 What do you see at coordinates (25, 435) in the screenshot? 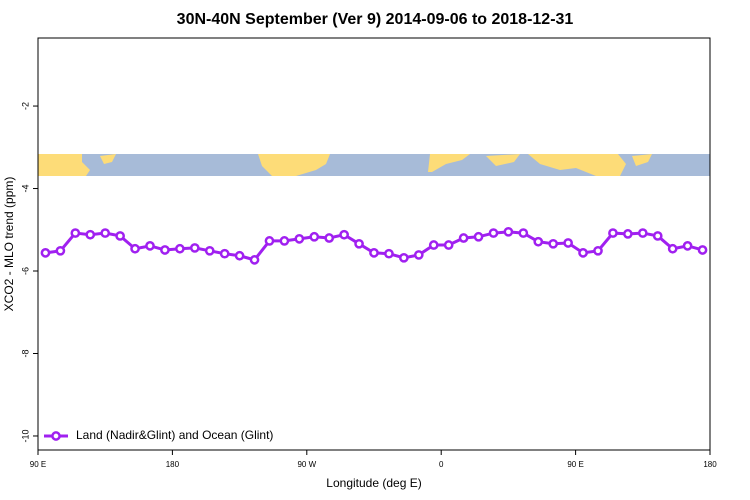
I see `y-tick-label: -10` at bounding box center [25, 435].